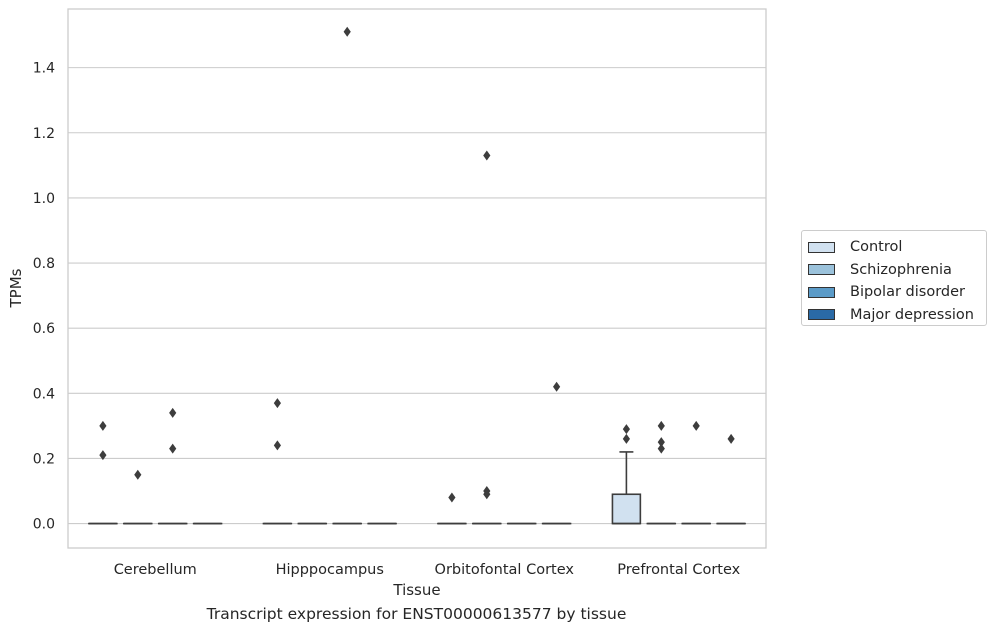 Image resolution: width=997 pixels, height=634 pixels. I want to click on box-body, so click(626, 509).